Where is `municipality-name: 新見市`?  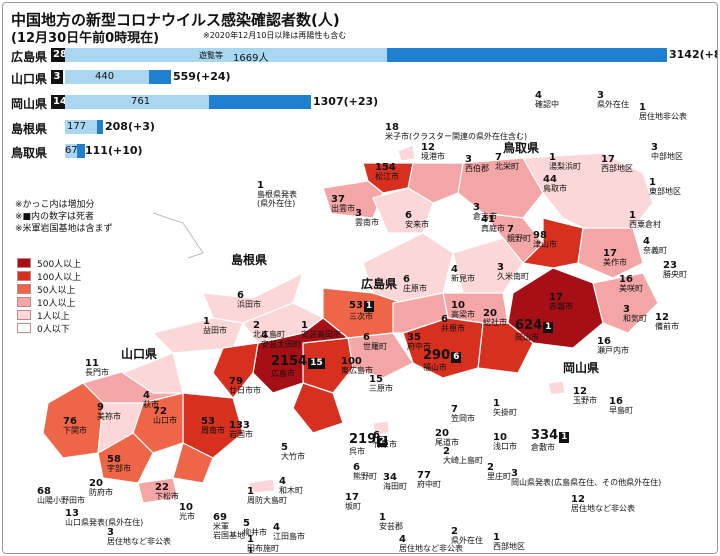
municipality-name: 新見市 is located at coordinates (463, 278).